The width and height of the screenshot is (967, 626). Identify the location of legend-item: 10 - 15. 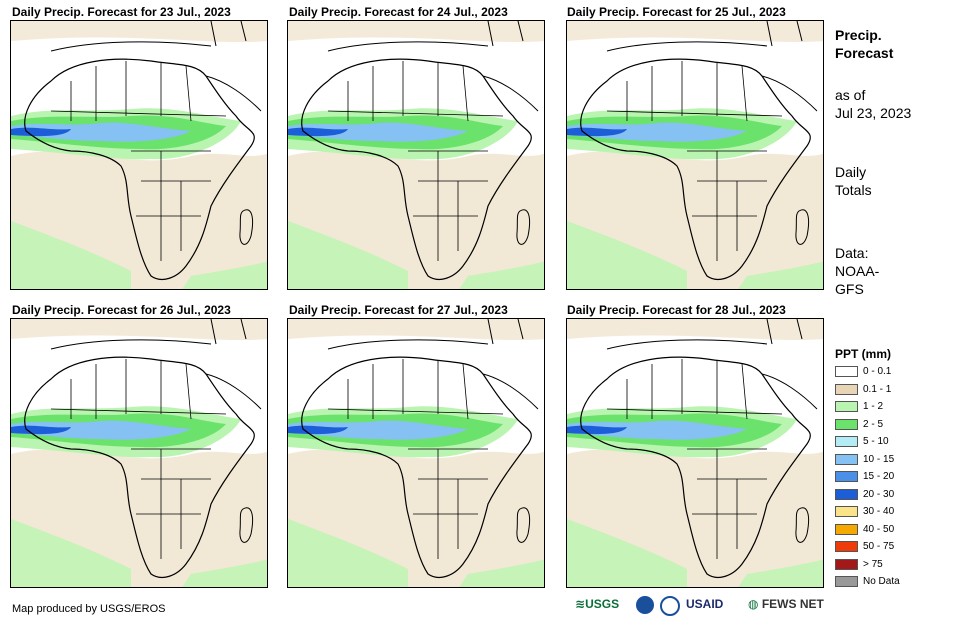
(890, 460).